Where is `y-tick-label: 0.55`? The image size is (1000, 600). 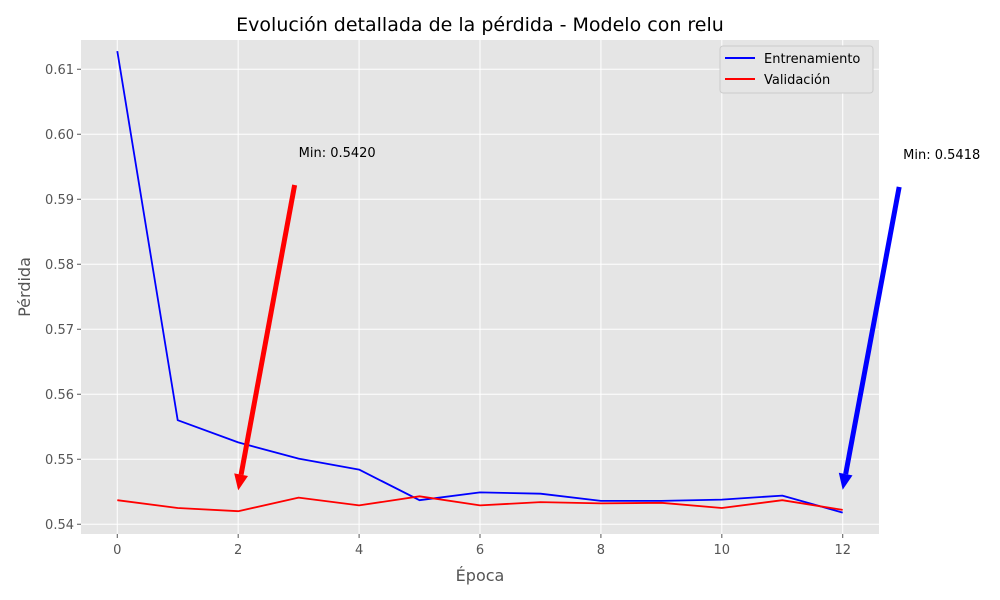 y-tick-label: 0.55 is located at coordinates (59, 460).